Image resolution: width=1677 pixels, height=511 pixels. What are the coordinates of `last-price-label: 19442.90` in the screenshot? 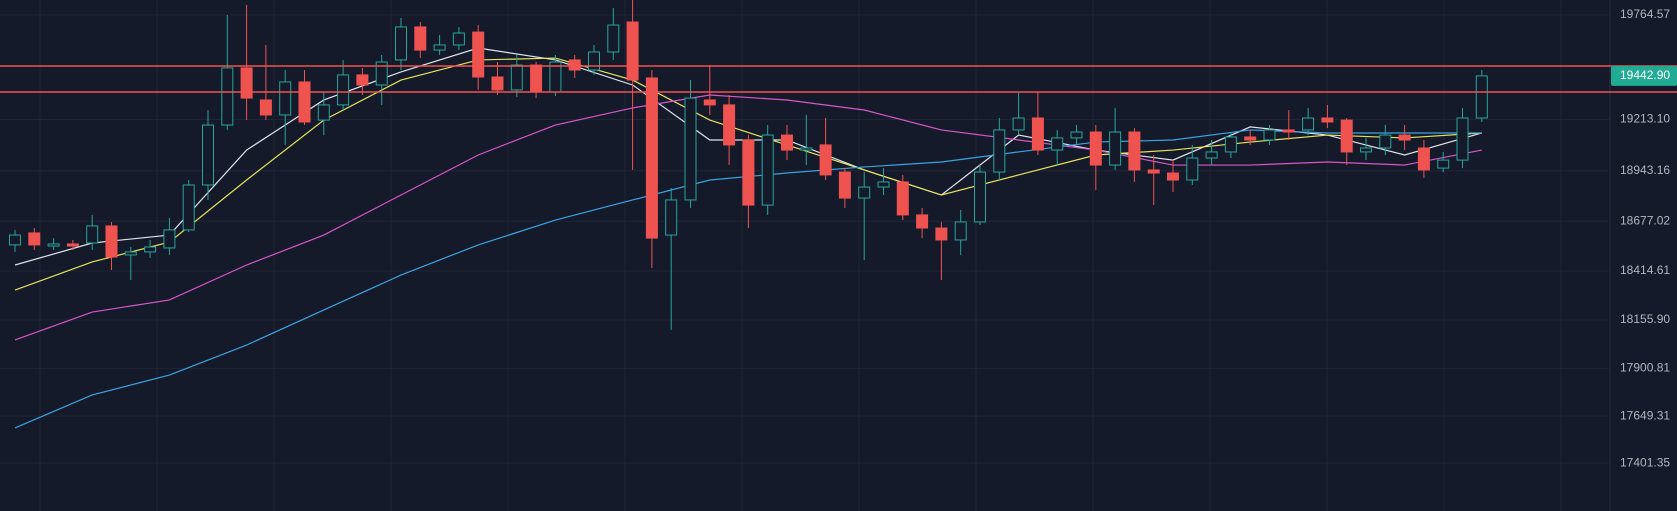 It's located at (1645, 75).